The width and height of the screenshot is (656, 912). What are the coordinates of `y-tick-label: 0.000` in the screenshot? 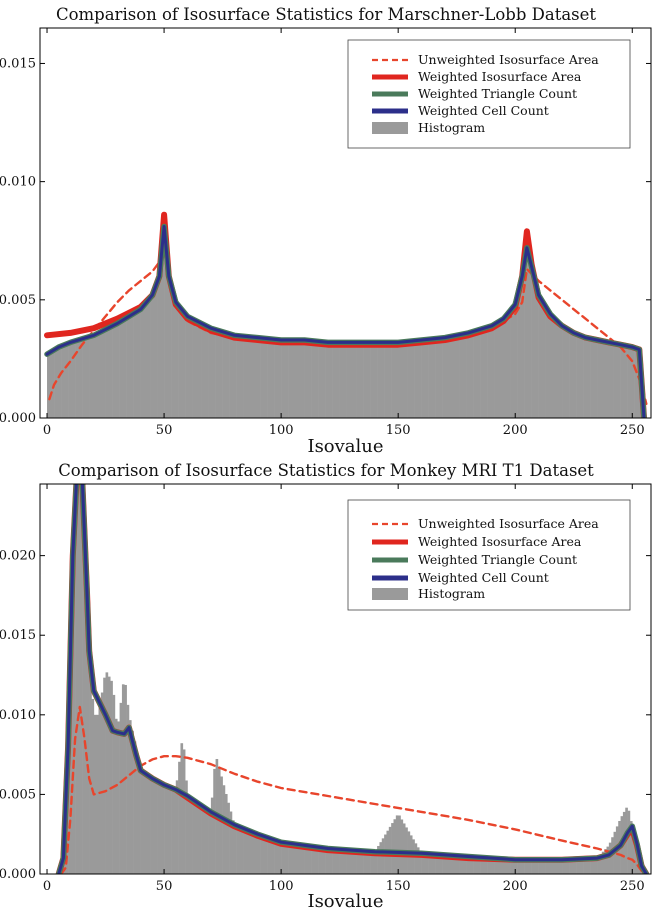 It's located at (18, 874).